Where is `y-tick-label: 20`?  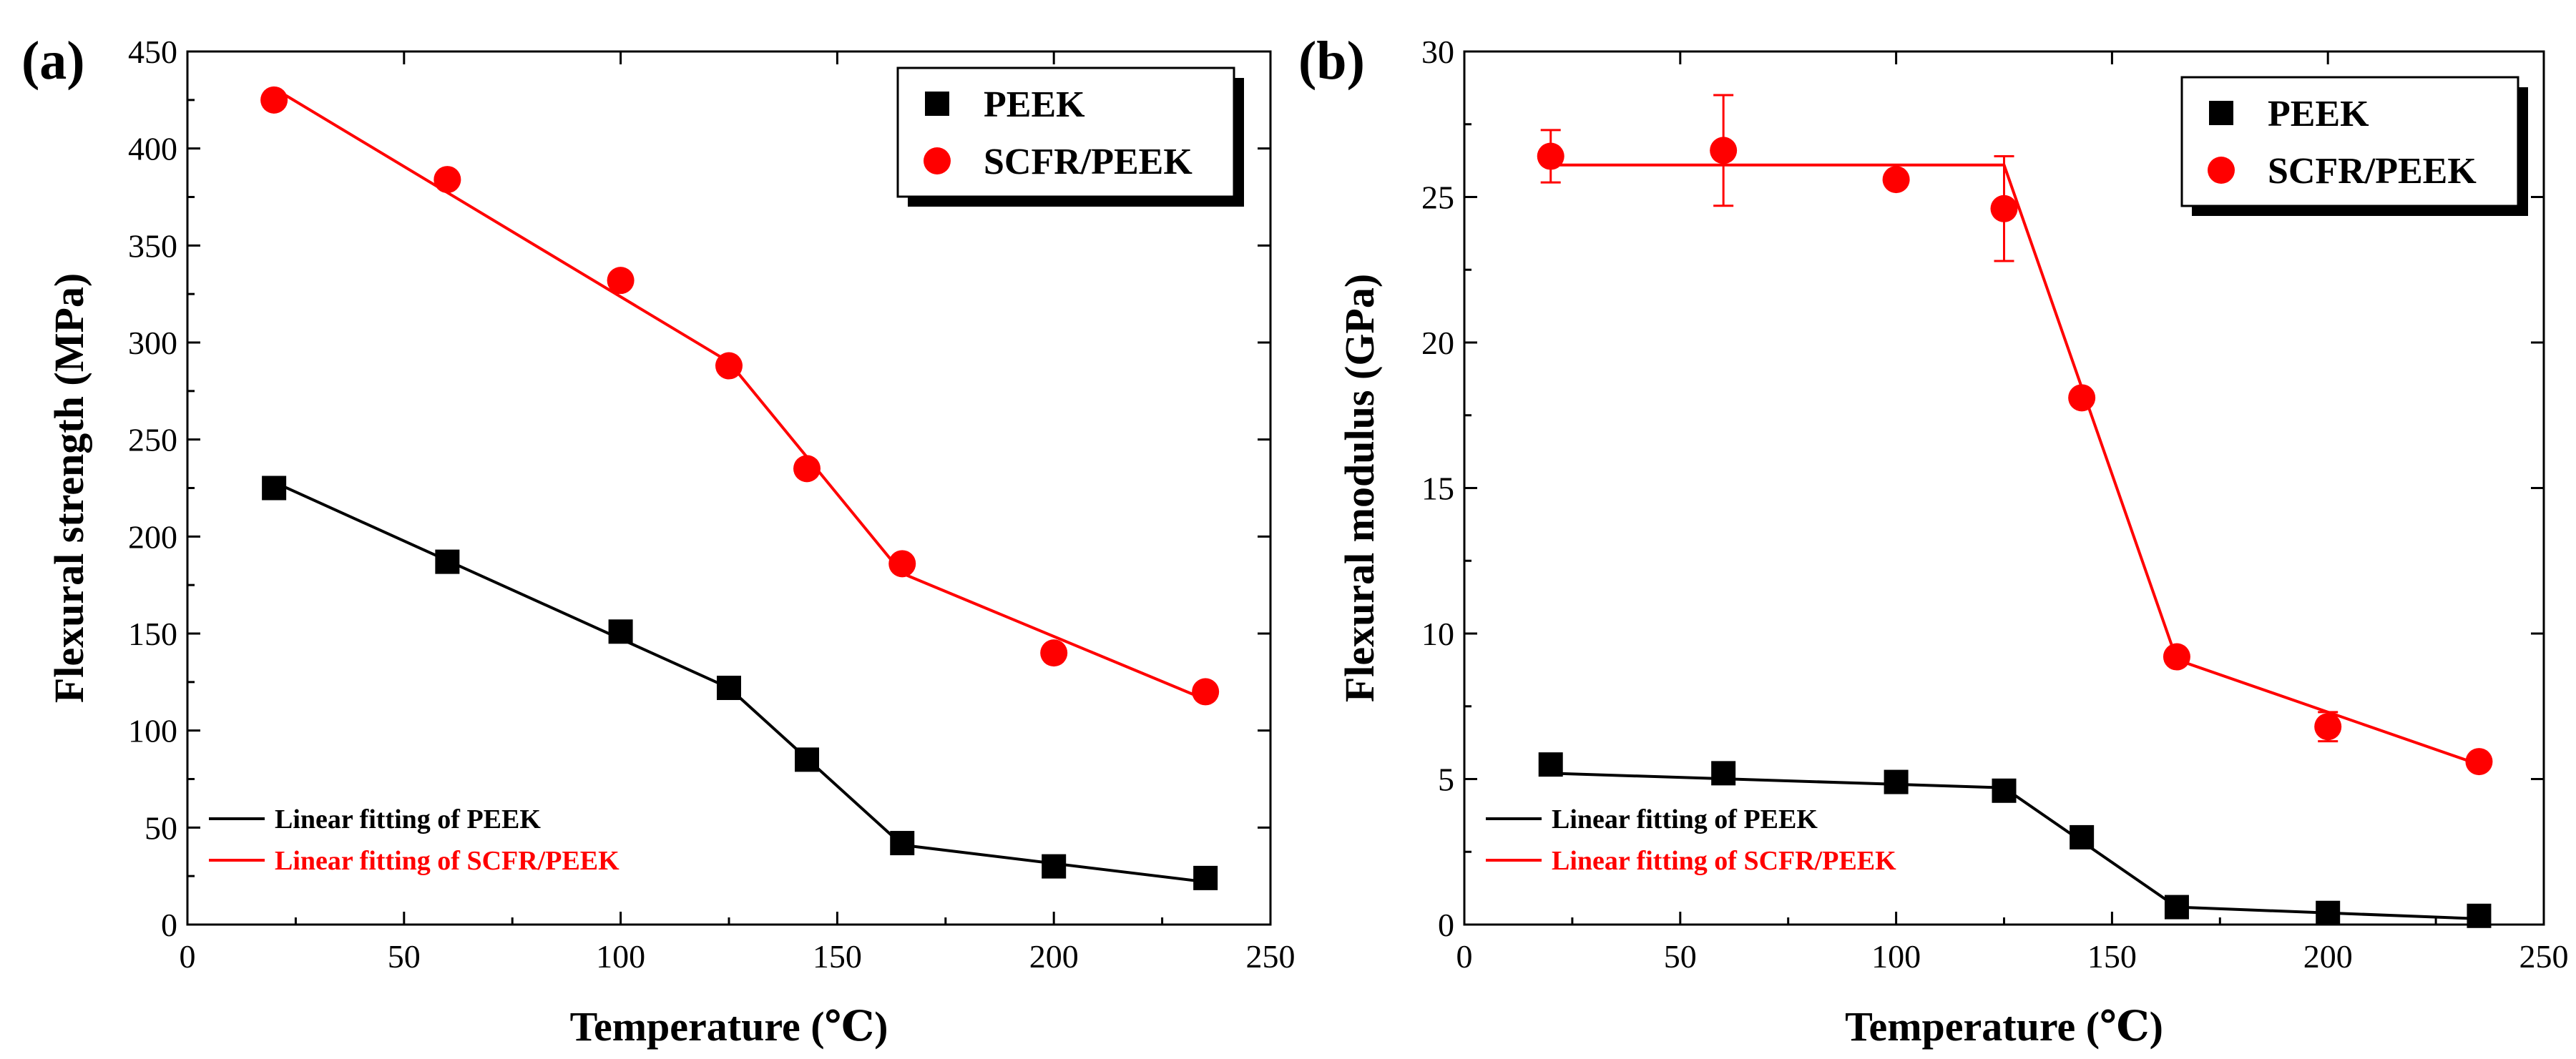
y-tick-label: 20 is located at coordinates (1437, 343).